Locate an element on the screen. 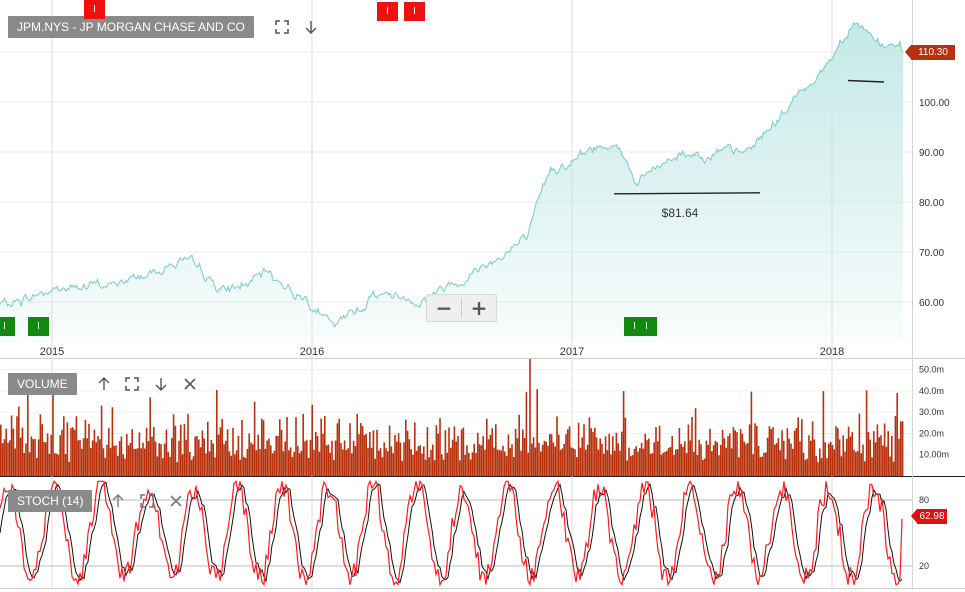 The width and height of the screenshot is (965, 592). price-tick-label: 80.00 is located at coordinates (931, 203).